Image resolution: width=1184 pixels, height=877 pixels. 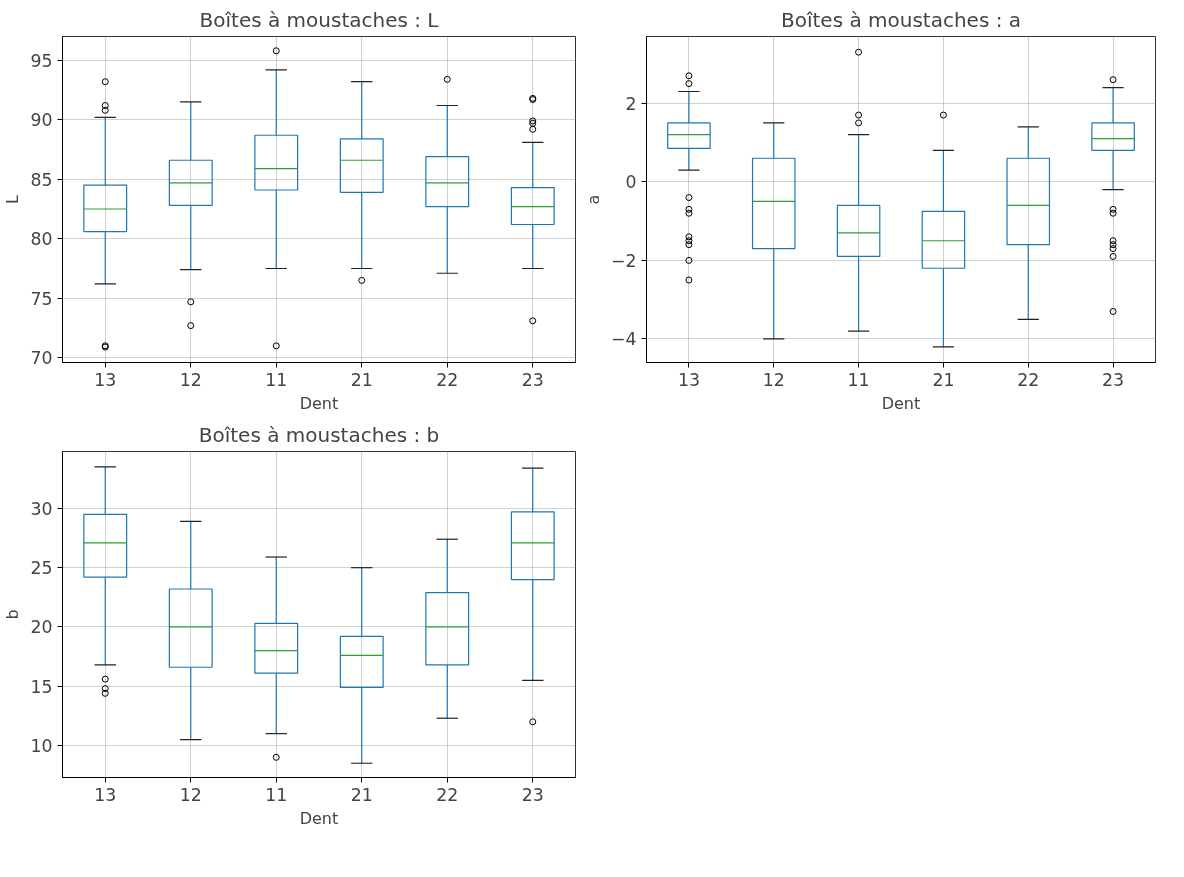 What do you see at coordinates (41, 745) in the screenshot?
I see `y-tick-label: 10` at bounding box center [41, 745].